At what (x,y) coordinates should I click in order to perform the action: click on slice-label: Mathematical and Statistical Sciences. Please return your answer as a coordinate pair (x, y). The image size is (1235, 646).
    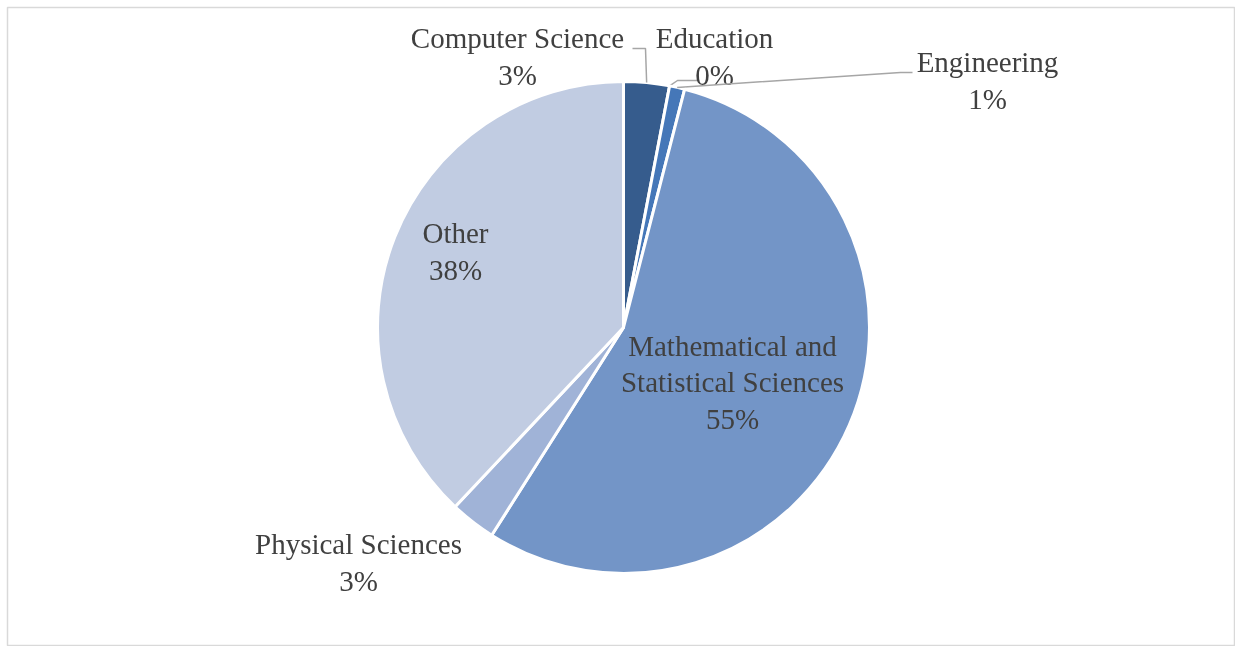
    Looking at the image, I should click on (732, 364).